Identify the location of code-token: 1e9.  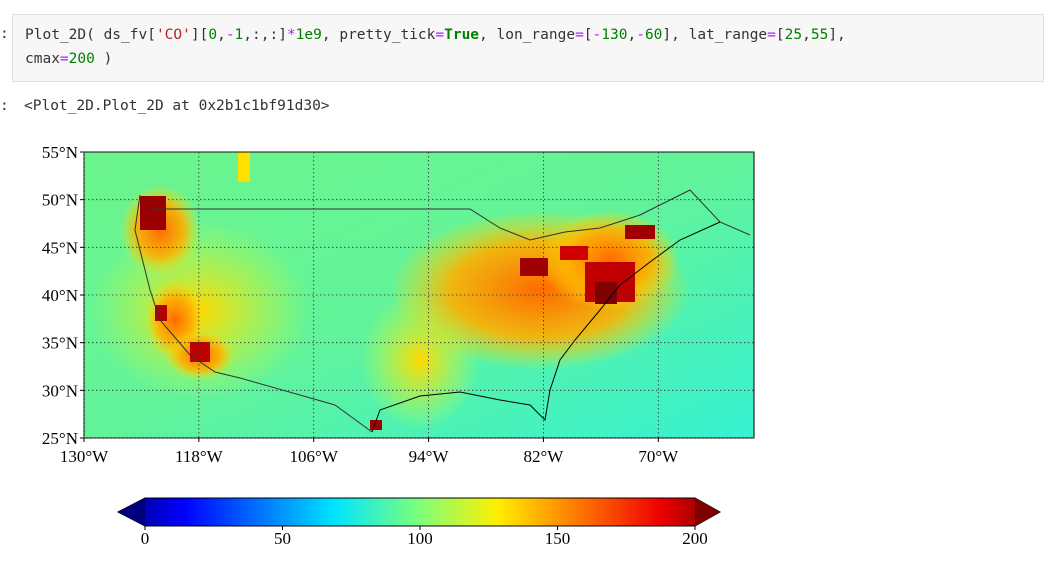
(308, 35).